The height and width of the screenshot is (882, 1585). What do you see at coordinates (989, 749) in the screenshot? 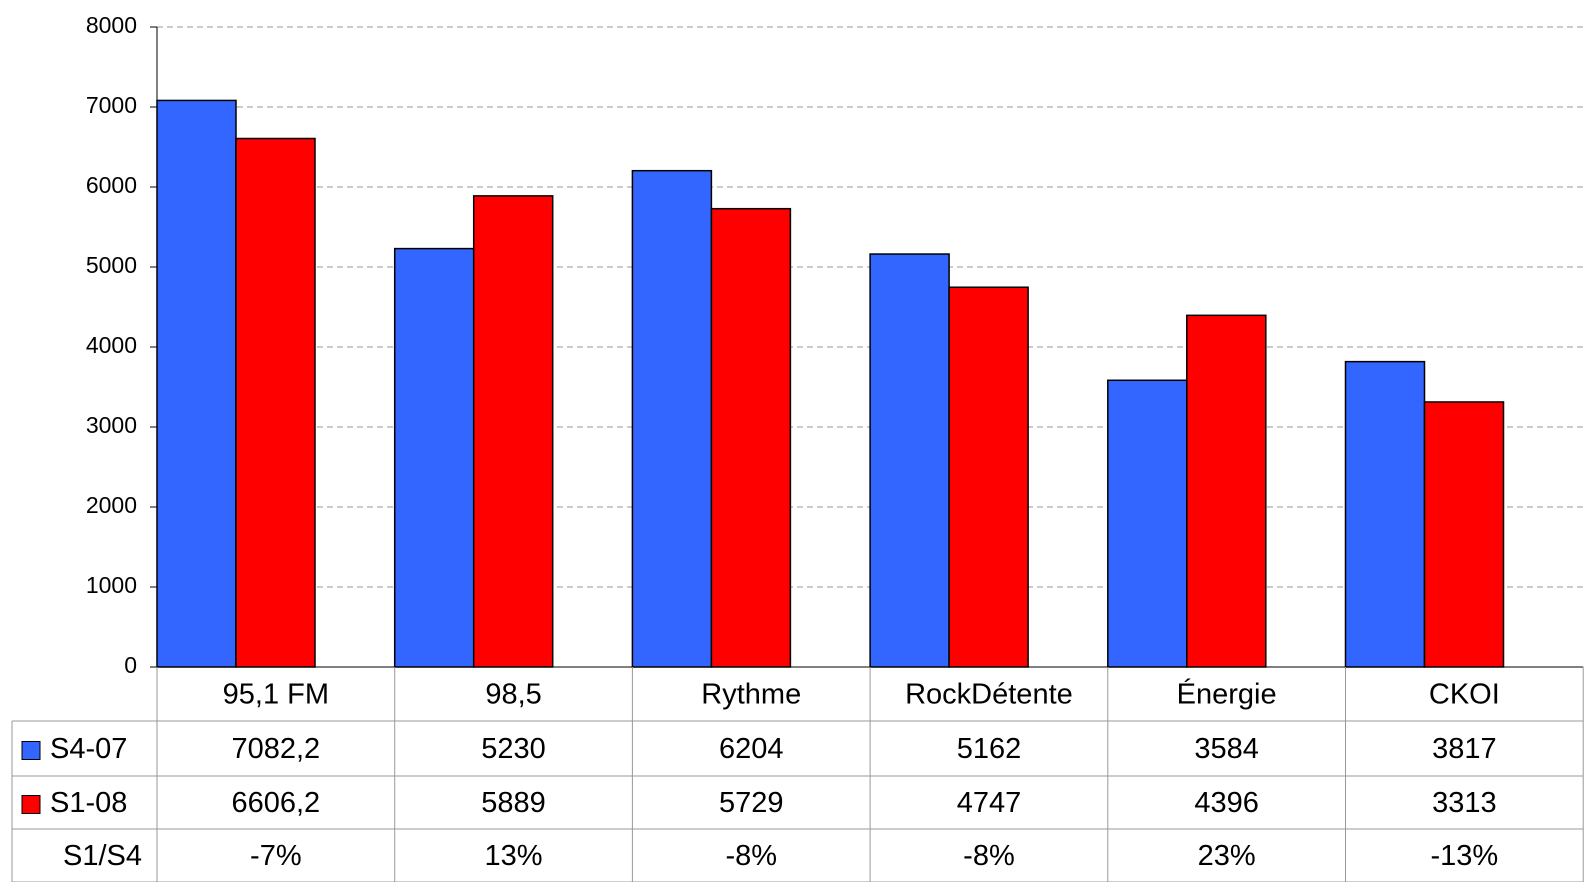
I see `data-label: 5162` at bounding box center [989, 749].